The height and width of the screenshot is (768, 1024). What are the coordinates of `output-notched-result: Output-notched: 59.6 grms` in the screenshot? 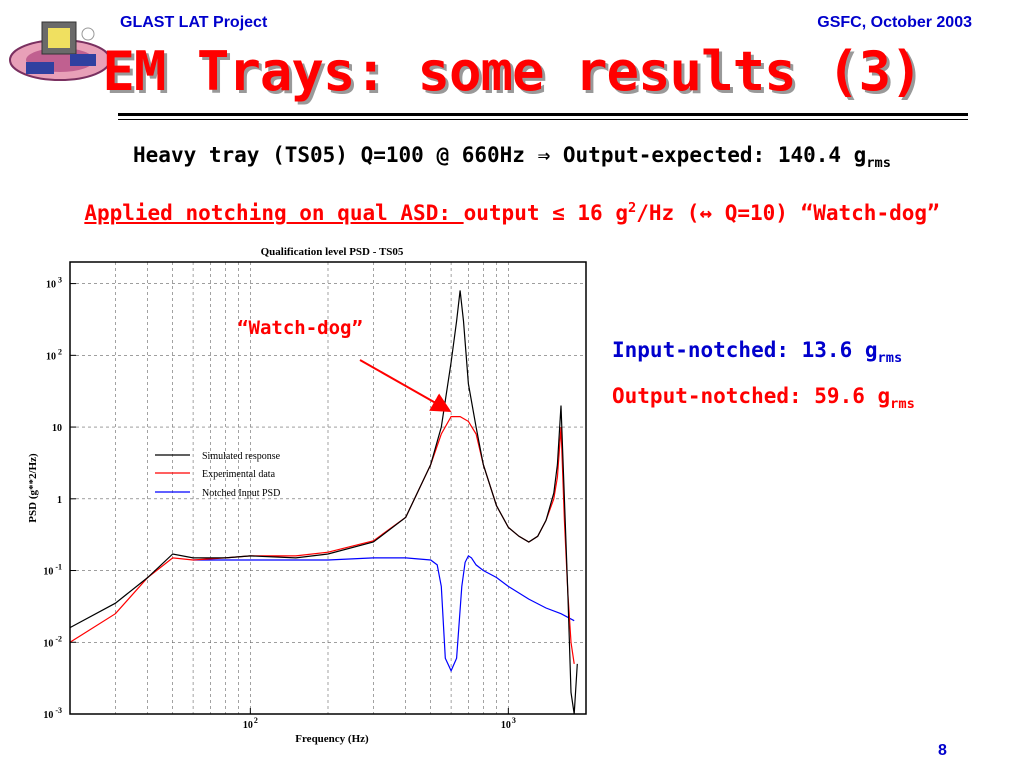 It's located at (763, 398).